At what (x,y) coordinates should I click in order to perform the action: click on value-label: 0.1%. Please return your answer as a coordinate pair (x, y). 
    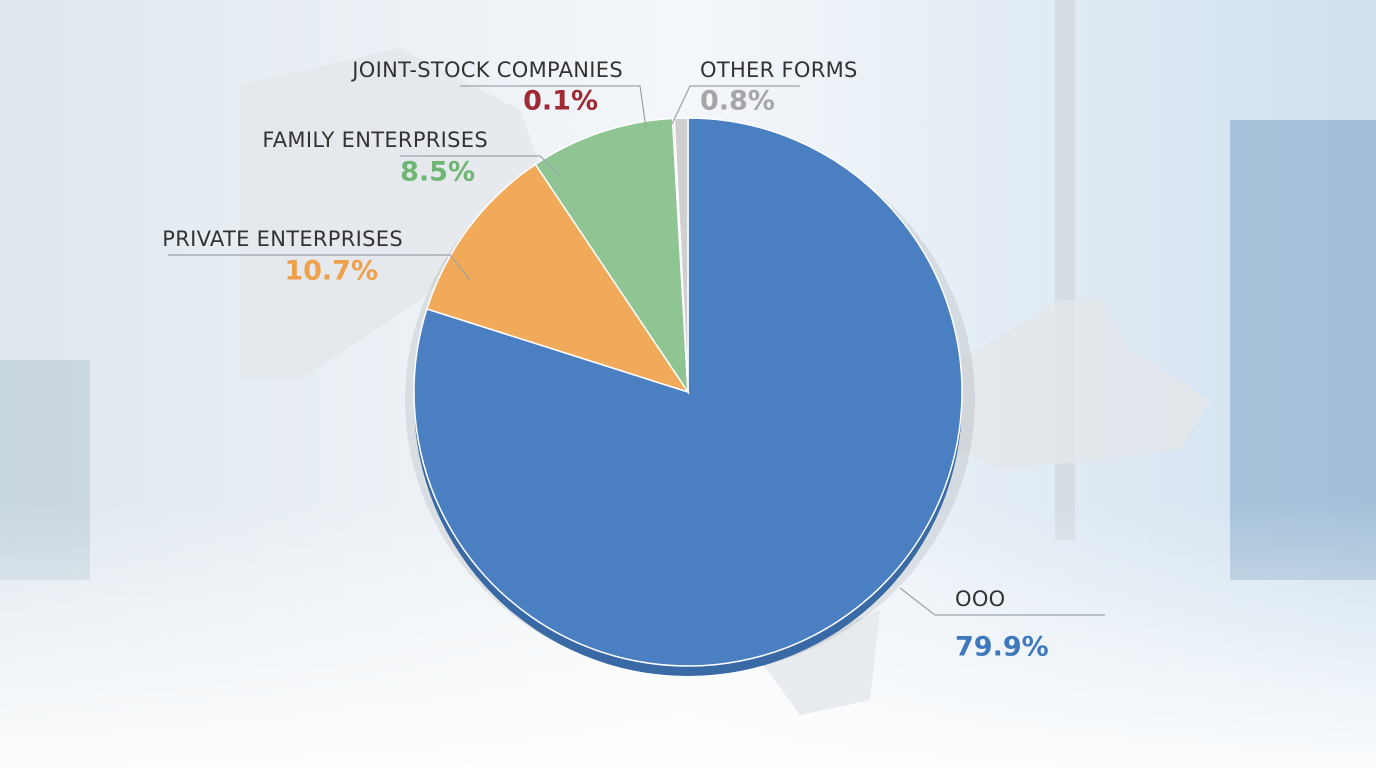
    Looking at the image, I should click on (560, 101).